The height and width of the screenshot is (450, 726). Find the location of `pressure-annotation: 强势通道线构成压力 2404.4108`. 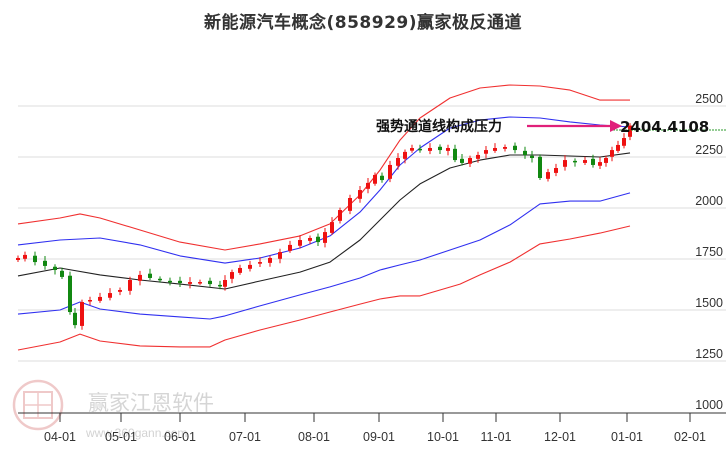

pressure-annotation: 强势通道线构成压力 2404.4108 is located at coordinates (542, 127).